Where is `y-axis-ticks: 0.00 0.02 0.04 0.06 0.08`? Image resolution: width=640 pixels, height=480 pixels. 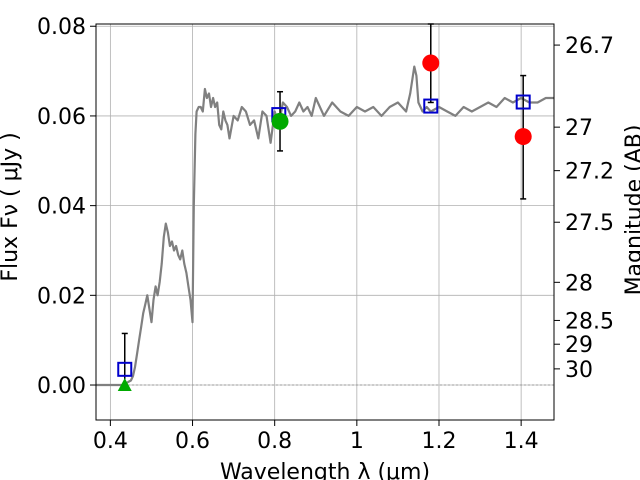
y-axis-ticks: 0.00 0.02 0.04 0.06 0.08 is located at coordinates (66, 207).